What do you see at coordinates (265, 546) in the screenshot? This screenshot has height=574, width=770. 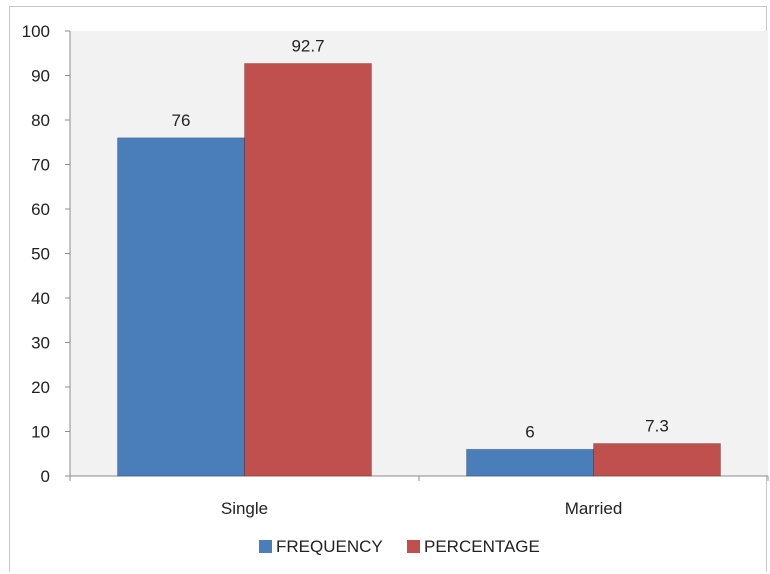 I see `legend-swatch-frequency` at bounding box center [265, 546].